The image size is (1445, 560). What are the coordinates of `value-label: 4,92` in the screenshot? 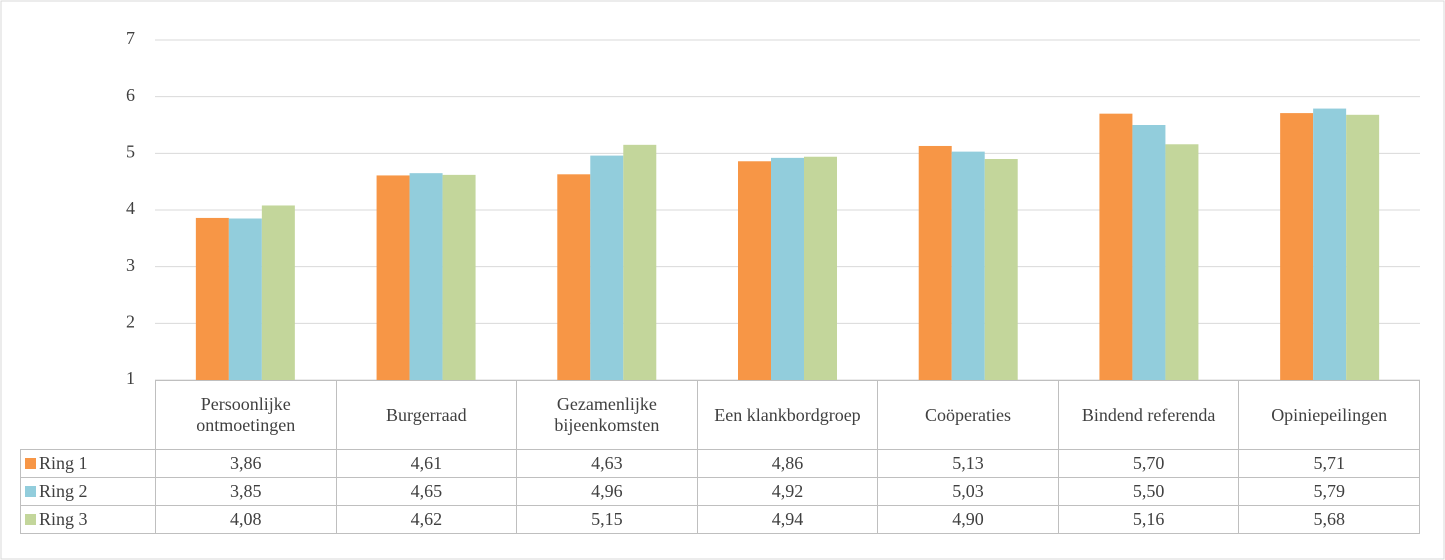 It's located at (787, 491).